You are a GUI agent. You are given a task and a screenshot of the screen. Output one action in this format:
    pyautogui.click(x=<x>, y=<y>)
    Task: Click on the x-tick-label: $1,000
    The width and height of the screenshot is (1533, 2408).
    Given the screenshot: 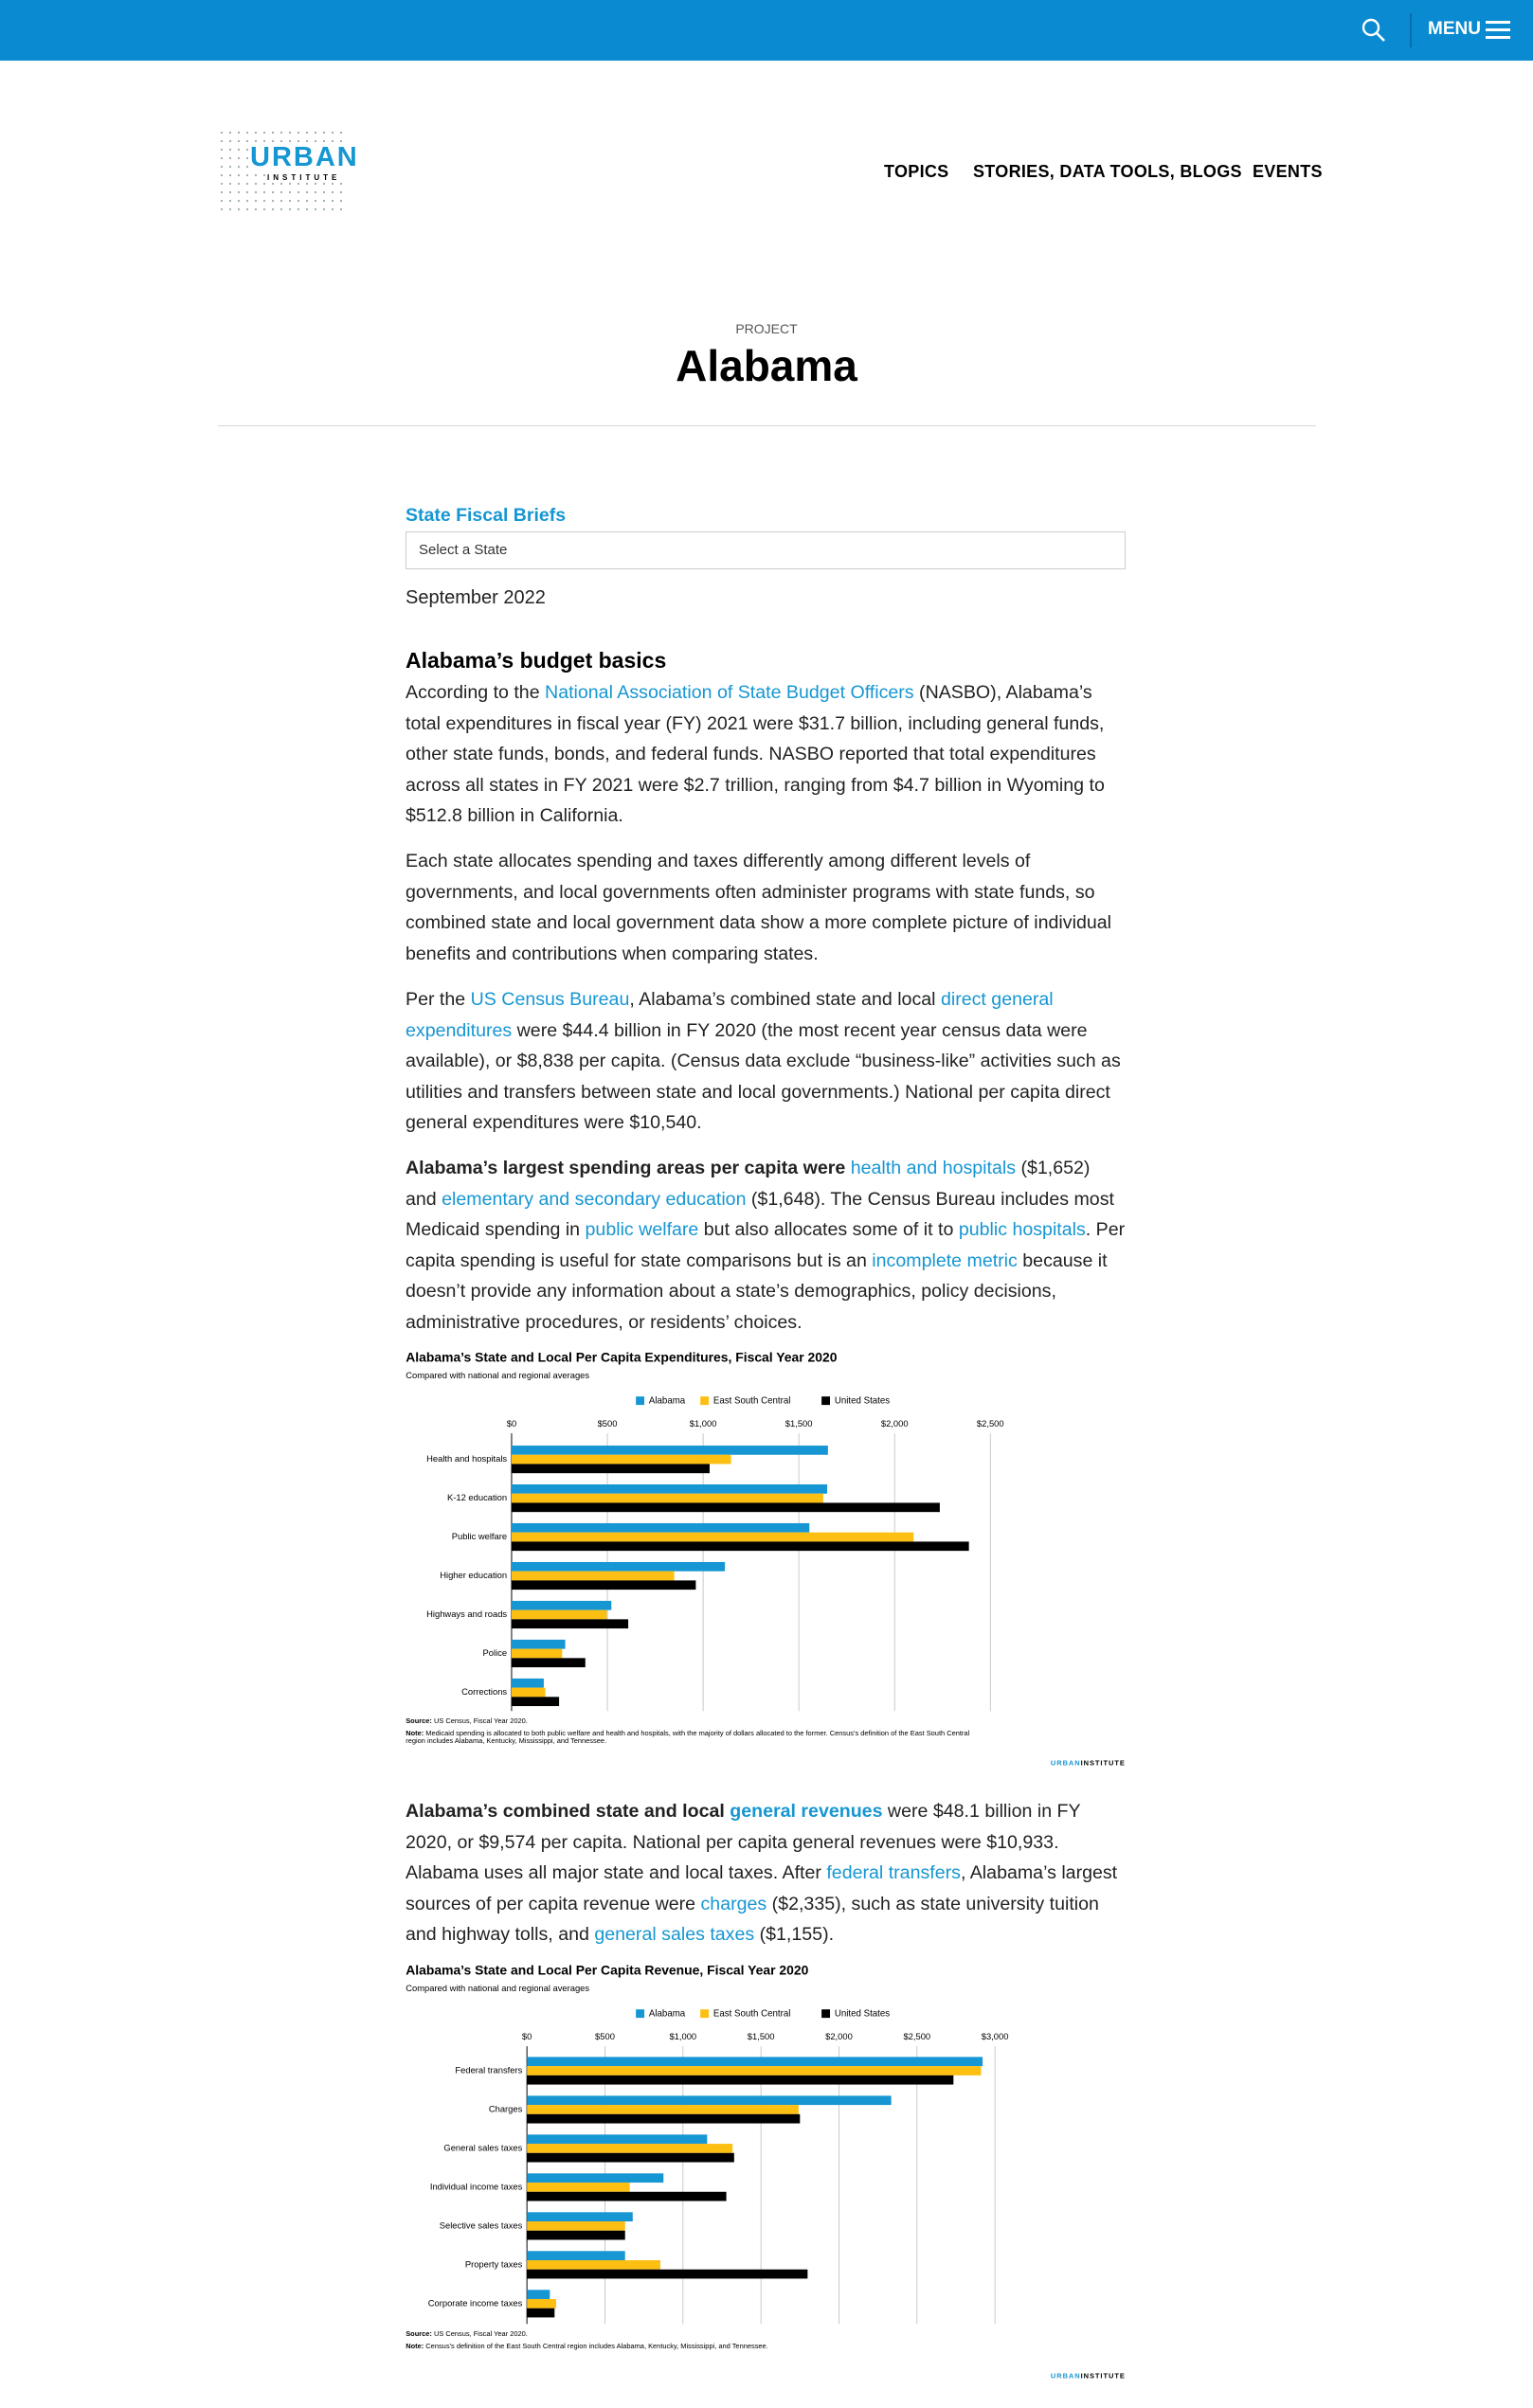 What is the action you would take?
    pyautogui.click(x=703, y=1423)
    